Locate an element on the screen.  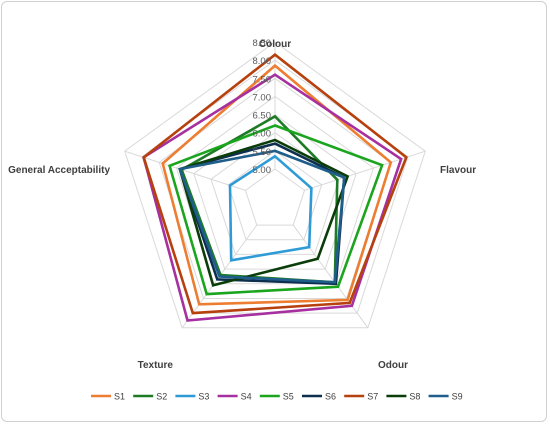
axis-label-odour: Odour is located at coordinates (393, 365).